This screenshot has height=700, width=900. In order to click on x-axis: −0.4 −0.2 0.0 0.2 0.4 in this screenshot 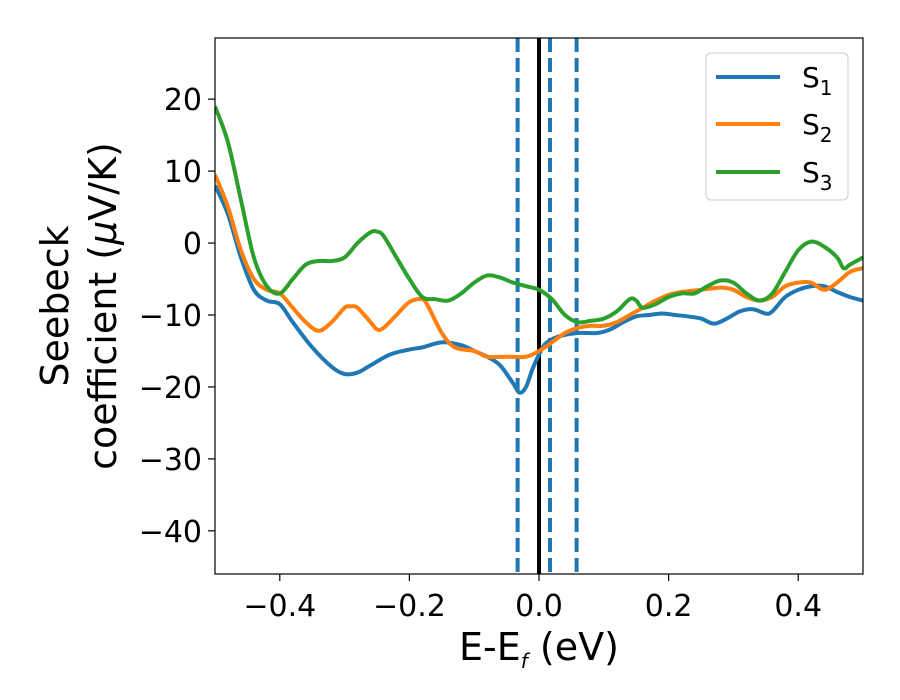, I will do `click(532, 599)`.